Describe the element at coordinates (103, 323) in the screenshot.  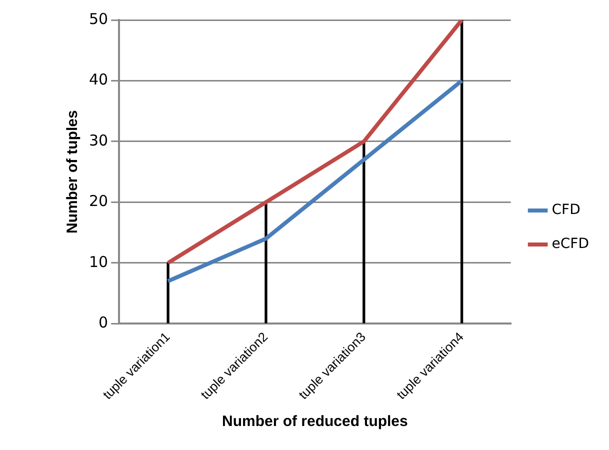
I see `y-tick-label: 0` at that location.